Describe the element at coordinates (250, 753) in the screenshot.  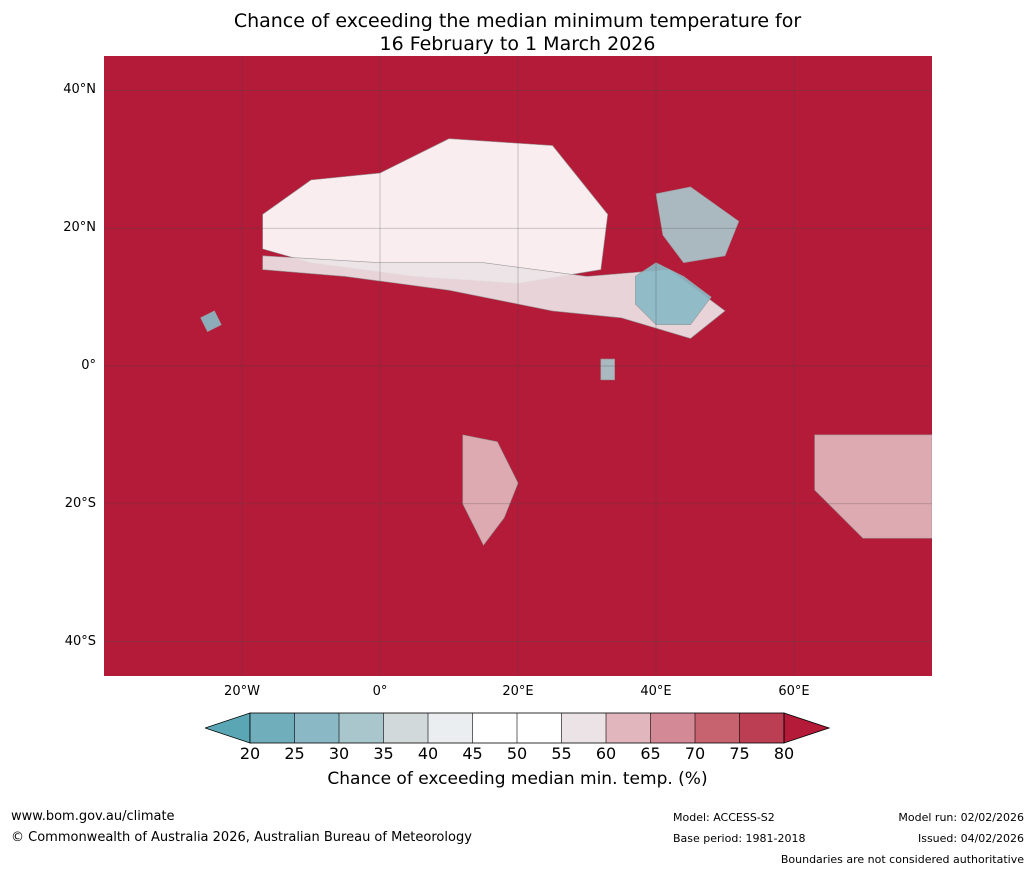
I see `colorbar-tick: 20` at that location.